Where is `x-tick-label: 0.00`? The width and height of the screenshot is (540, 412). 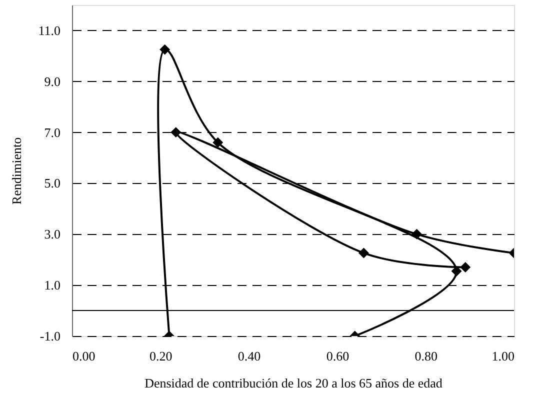
x-tick-label: 0.00 is located at coordinates (84, 356).